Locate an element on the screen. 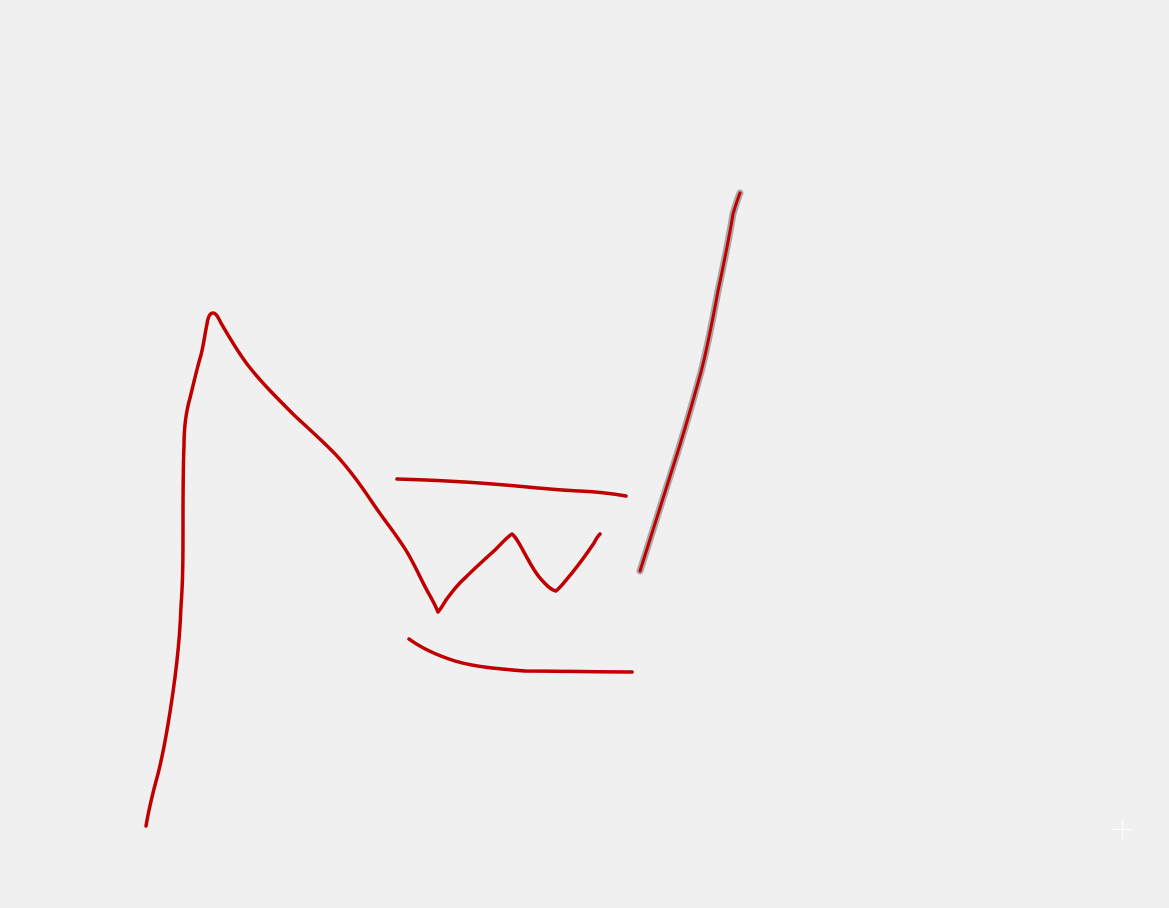 The height and width of the screenshot is (908, 1169). crosshair-icon is located at coordinates (1122, 829).